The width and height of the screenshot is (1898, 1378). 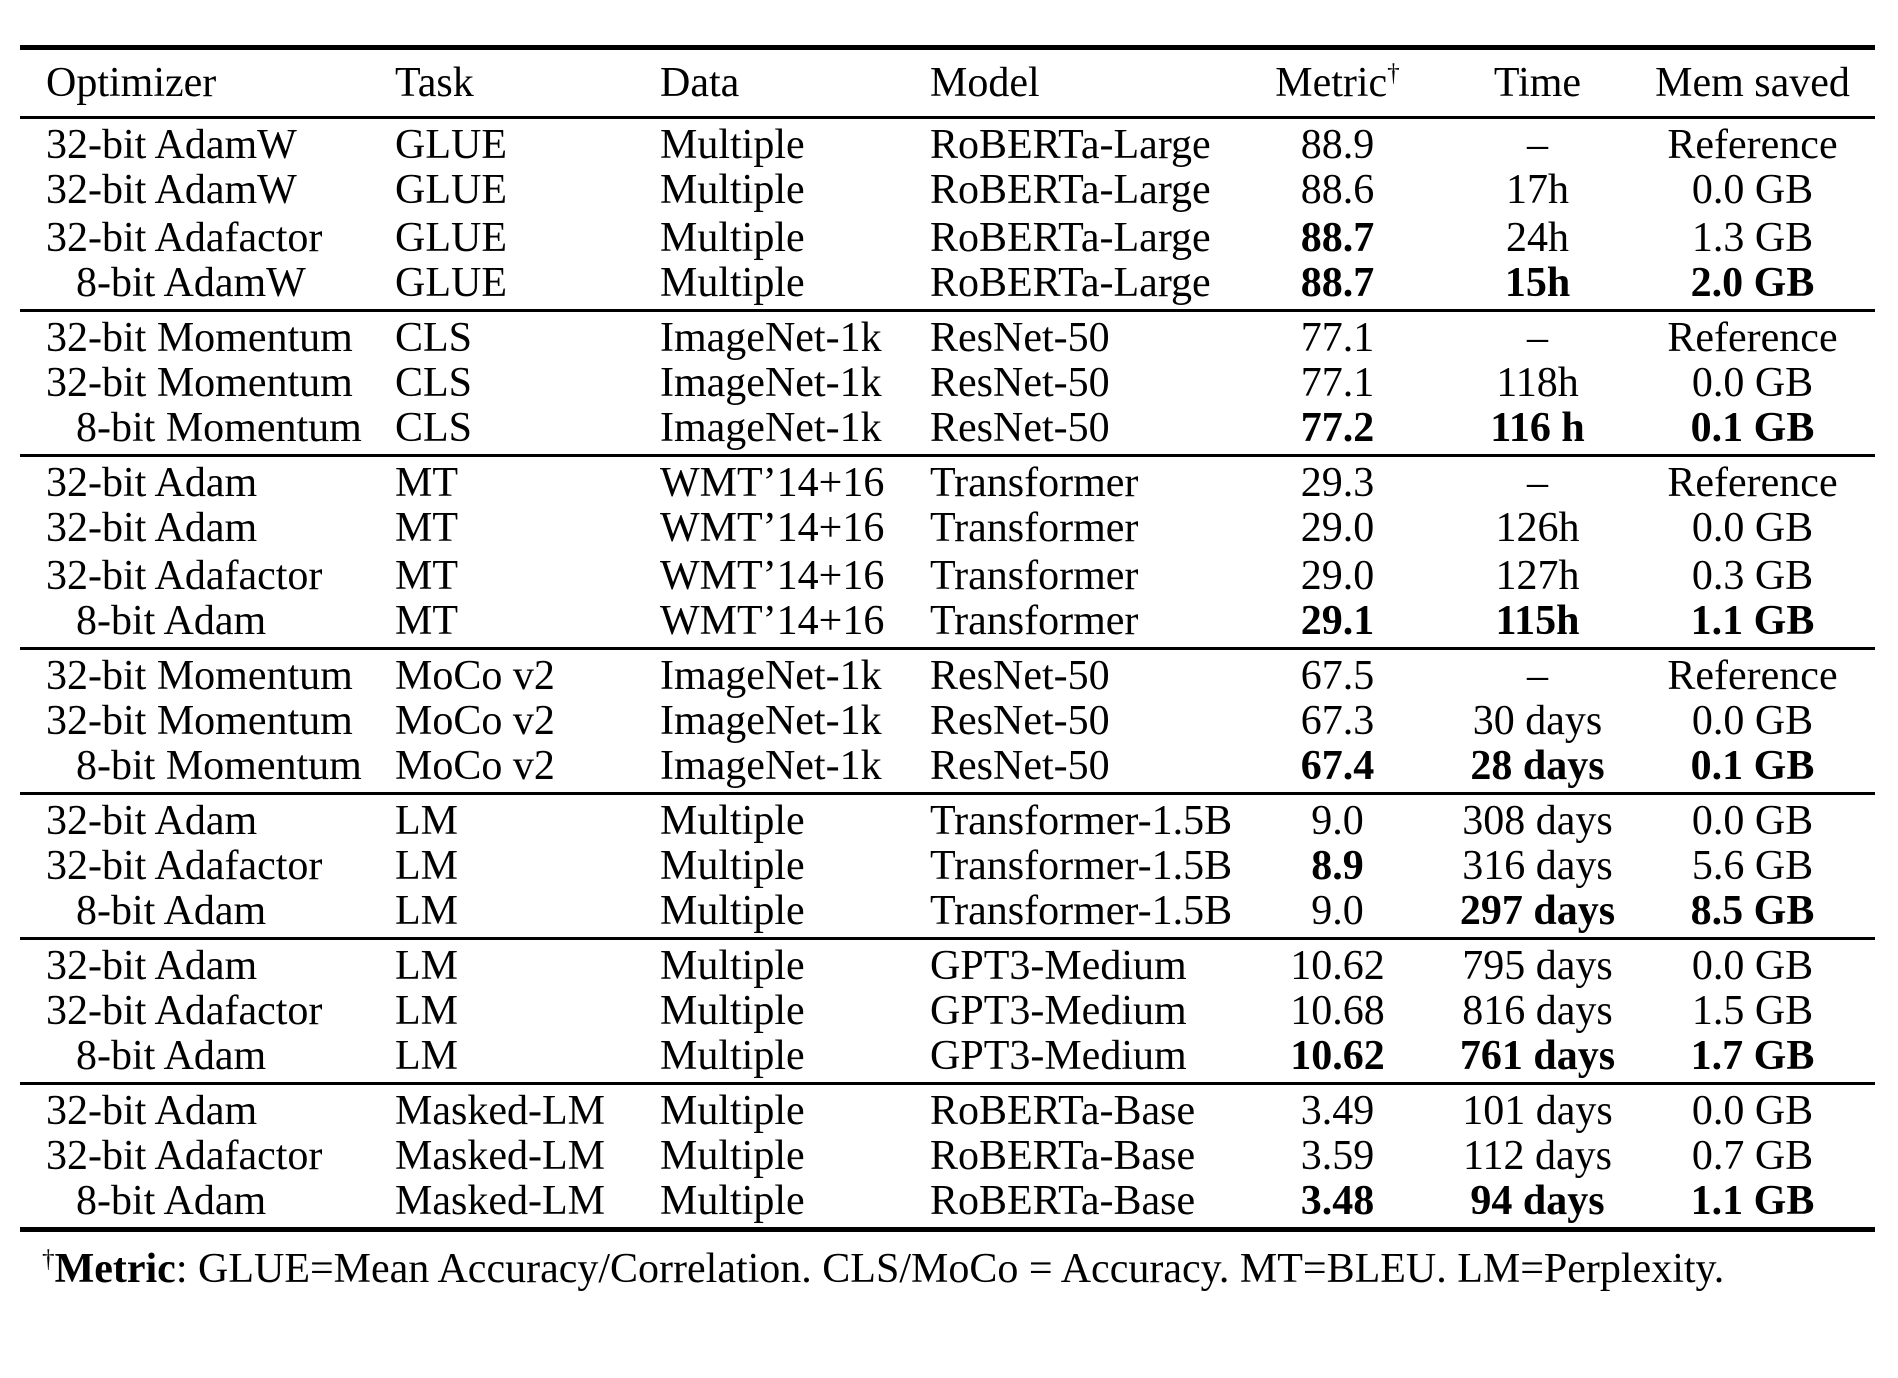 I want to click on cell-text: Transformer, so click(x=1034, y=621).